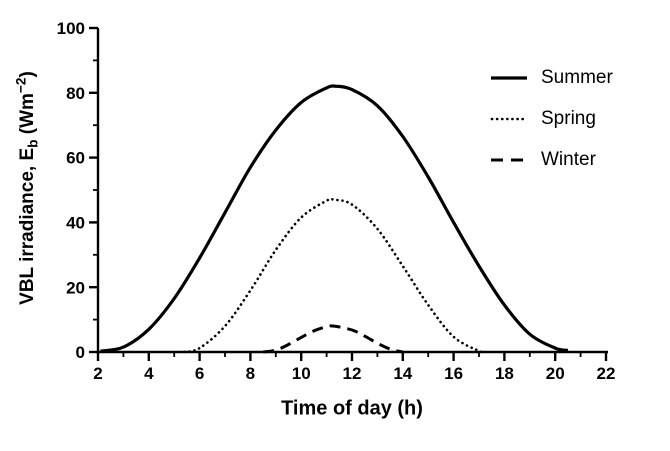 This screenshot has height=451, width=670. What do you see at coordinates (509, 159) in the screenshot?
I see `dashed-line-icon` at bounding box center [509, 159].